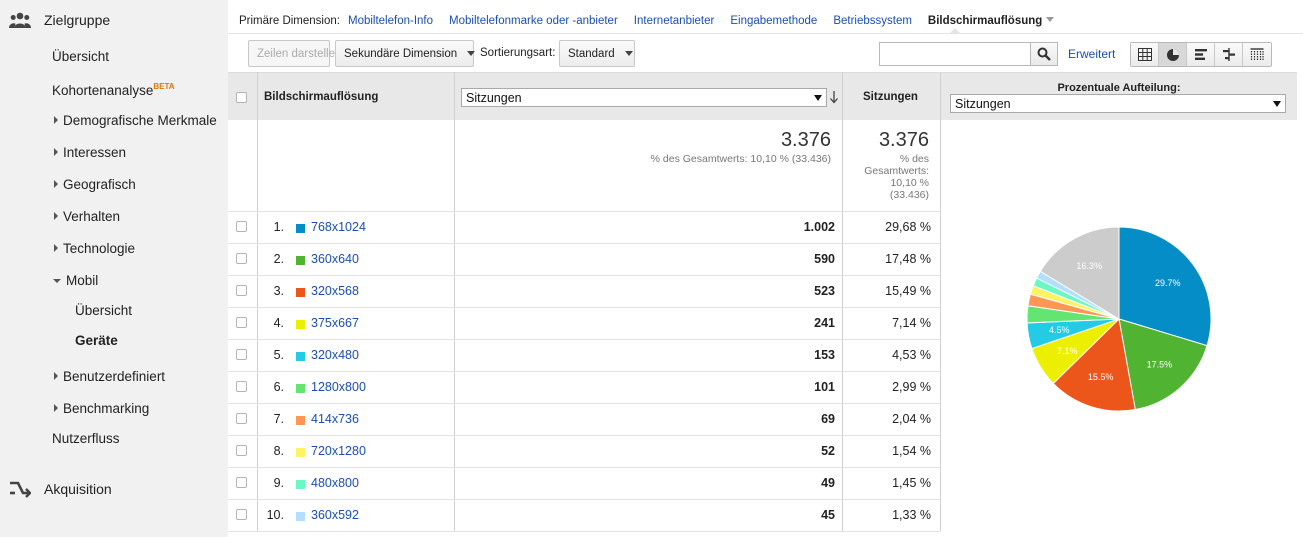 The width and height of the screenshot is (1303, 537). I want to click on sidebar-item-verhalten: Verhalten, so click(87, 217).